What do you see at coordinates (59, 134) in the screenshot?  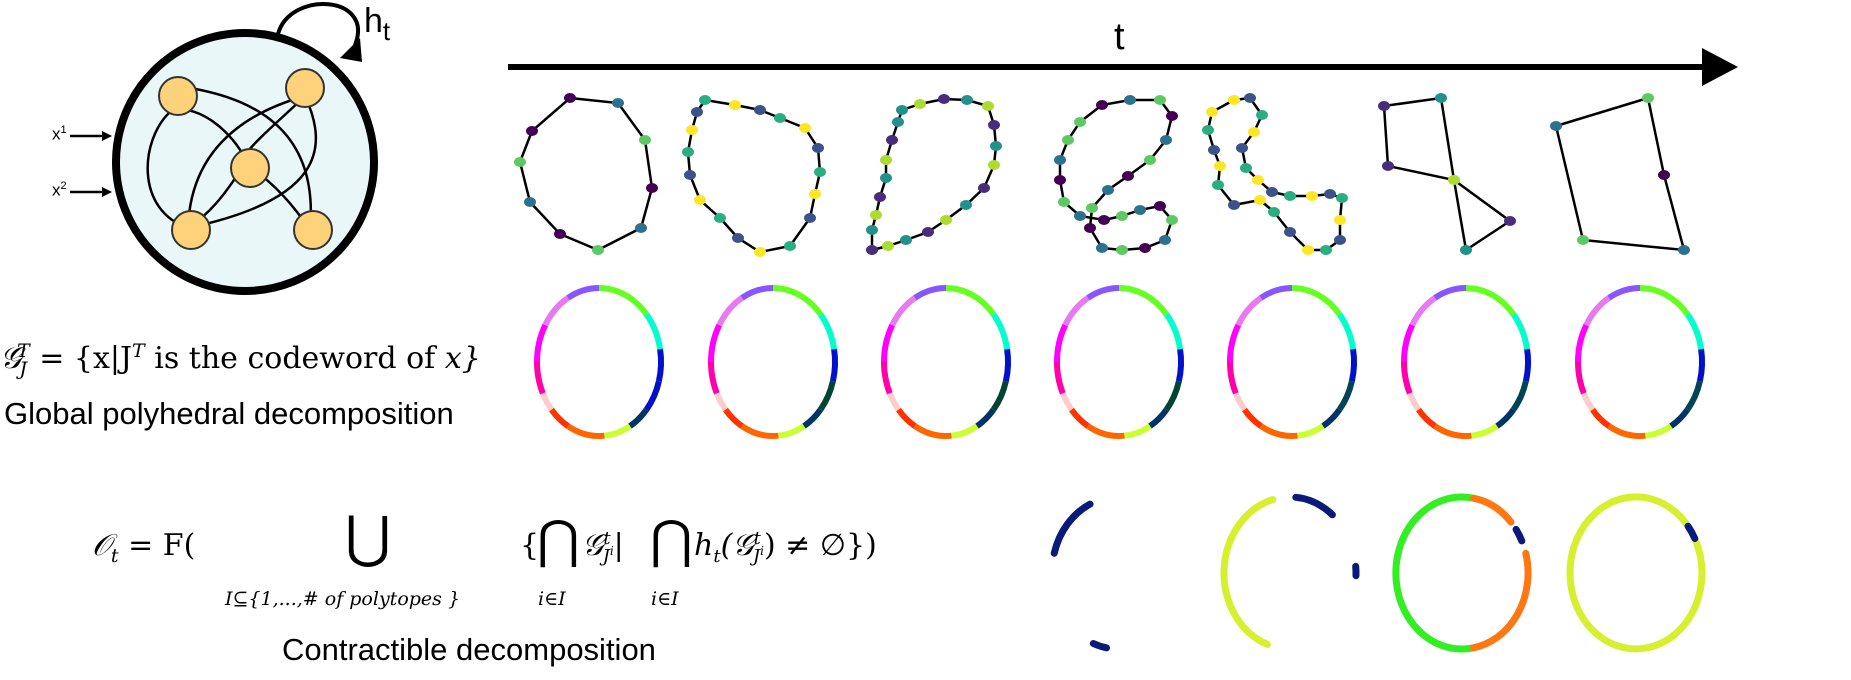 I see `input-label-1: x1` at bounding box center [59, 134].